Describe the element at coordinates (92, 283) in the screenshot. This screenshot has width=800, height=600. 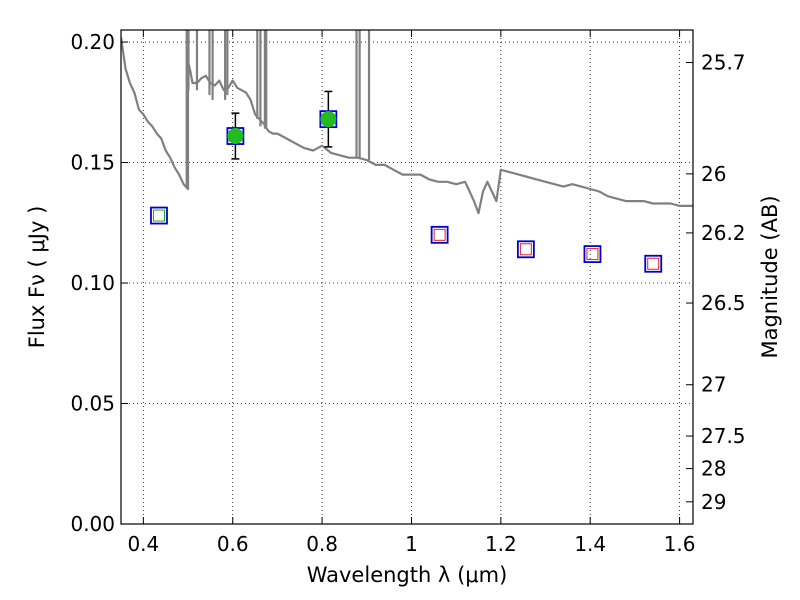
I see `y-tick-label: 0.10` at that location.